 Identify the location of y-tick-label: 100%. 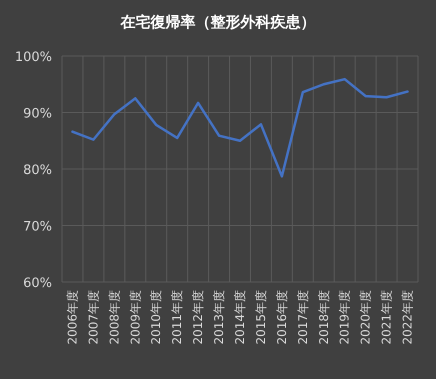
(33, 57).